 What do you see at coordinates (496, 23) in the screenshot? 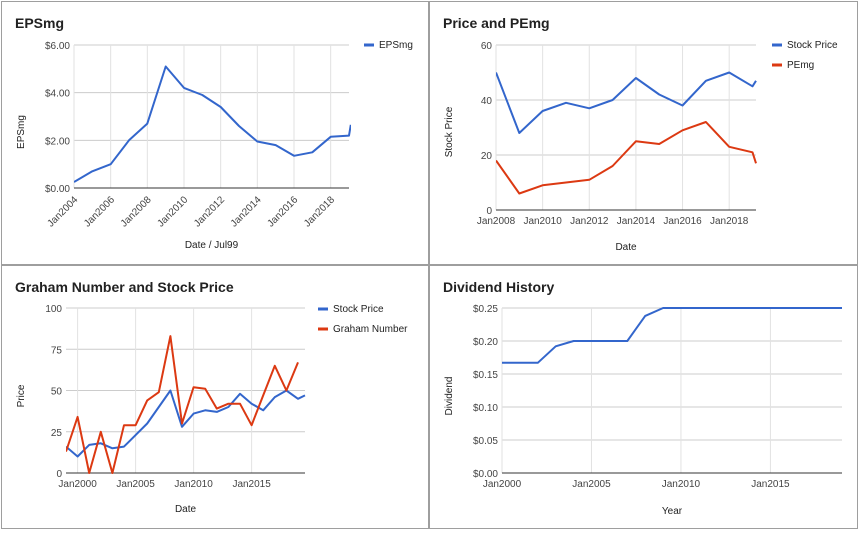
I see `chart-title: Price and PEmg` at bounding box center [496, 23].